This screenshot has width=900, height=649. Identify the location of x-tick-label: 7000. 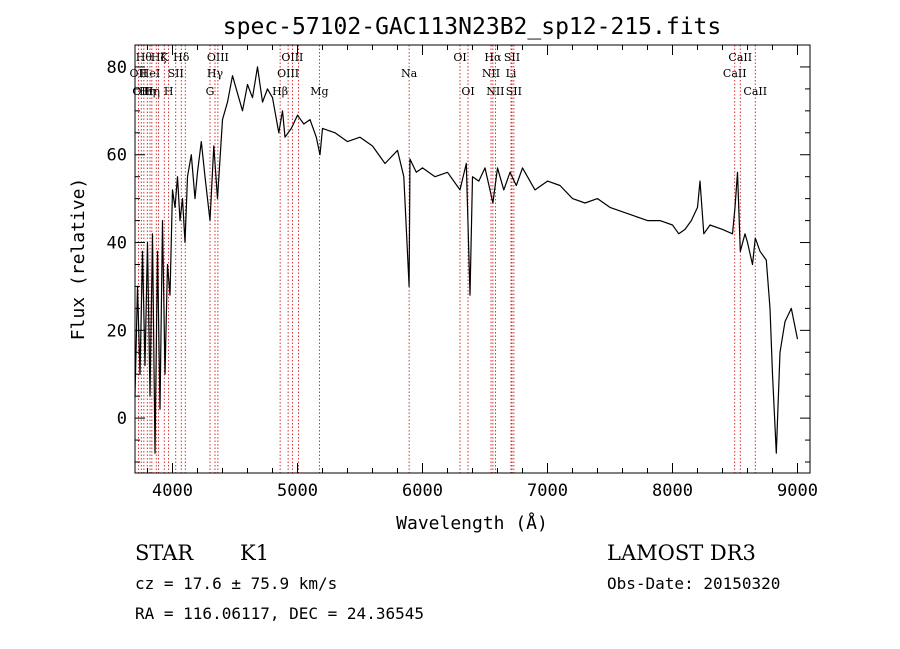
(547, 491).